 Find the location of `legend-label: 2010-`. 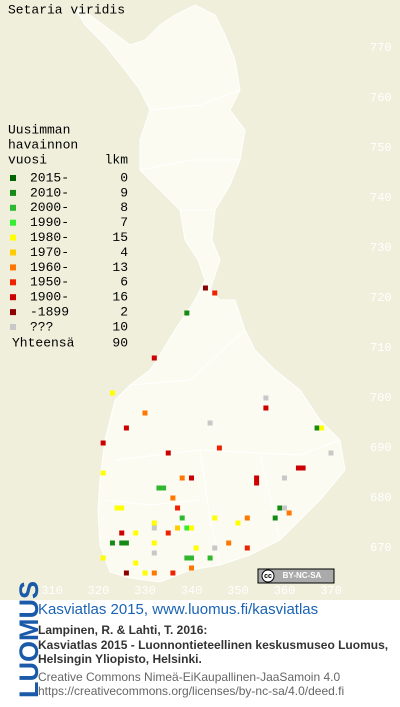

legend-label: 2010- is located at coordinates (49, 192).